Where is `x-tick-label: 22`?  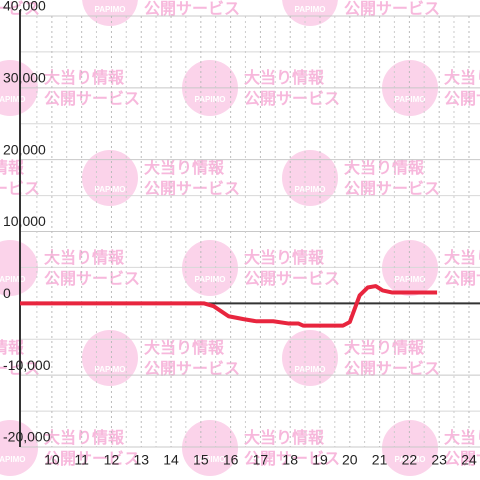 x-tick-label: 22 is located at coordinates (410, 460).